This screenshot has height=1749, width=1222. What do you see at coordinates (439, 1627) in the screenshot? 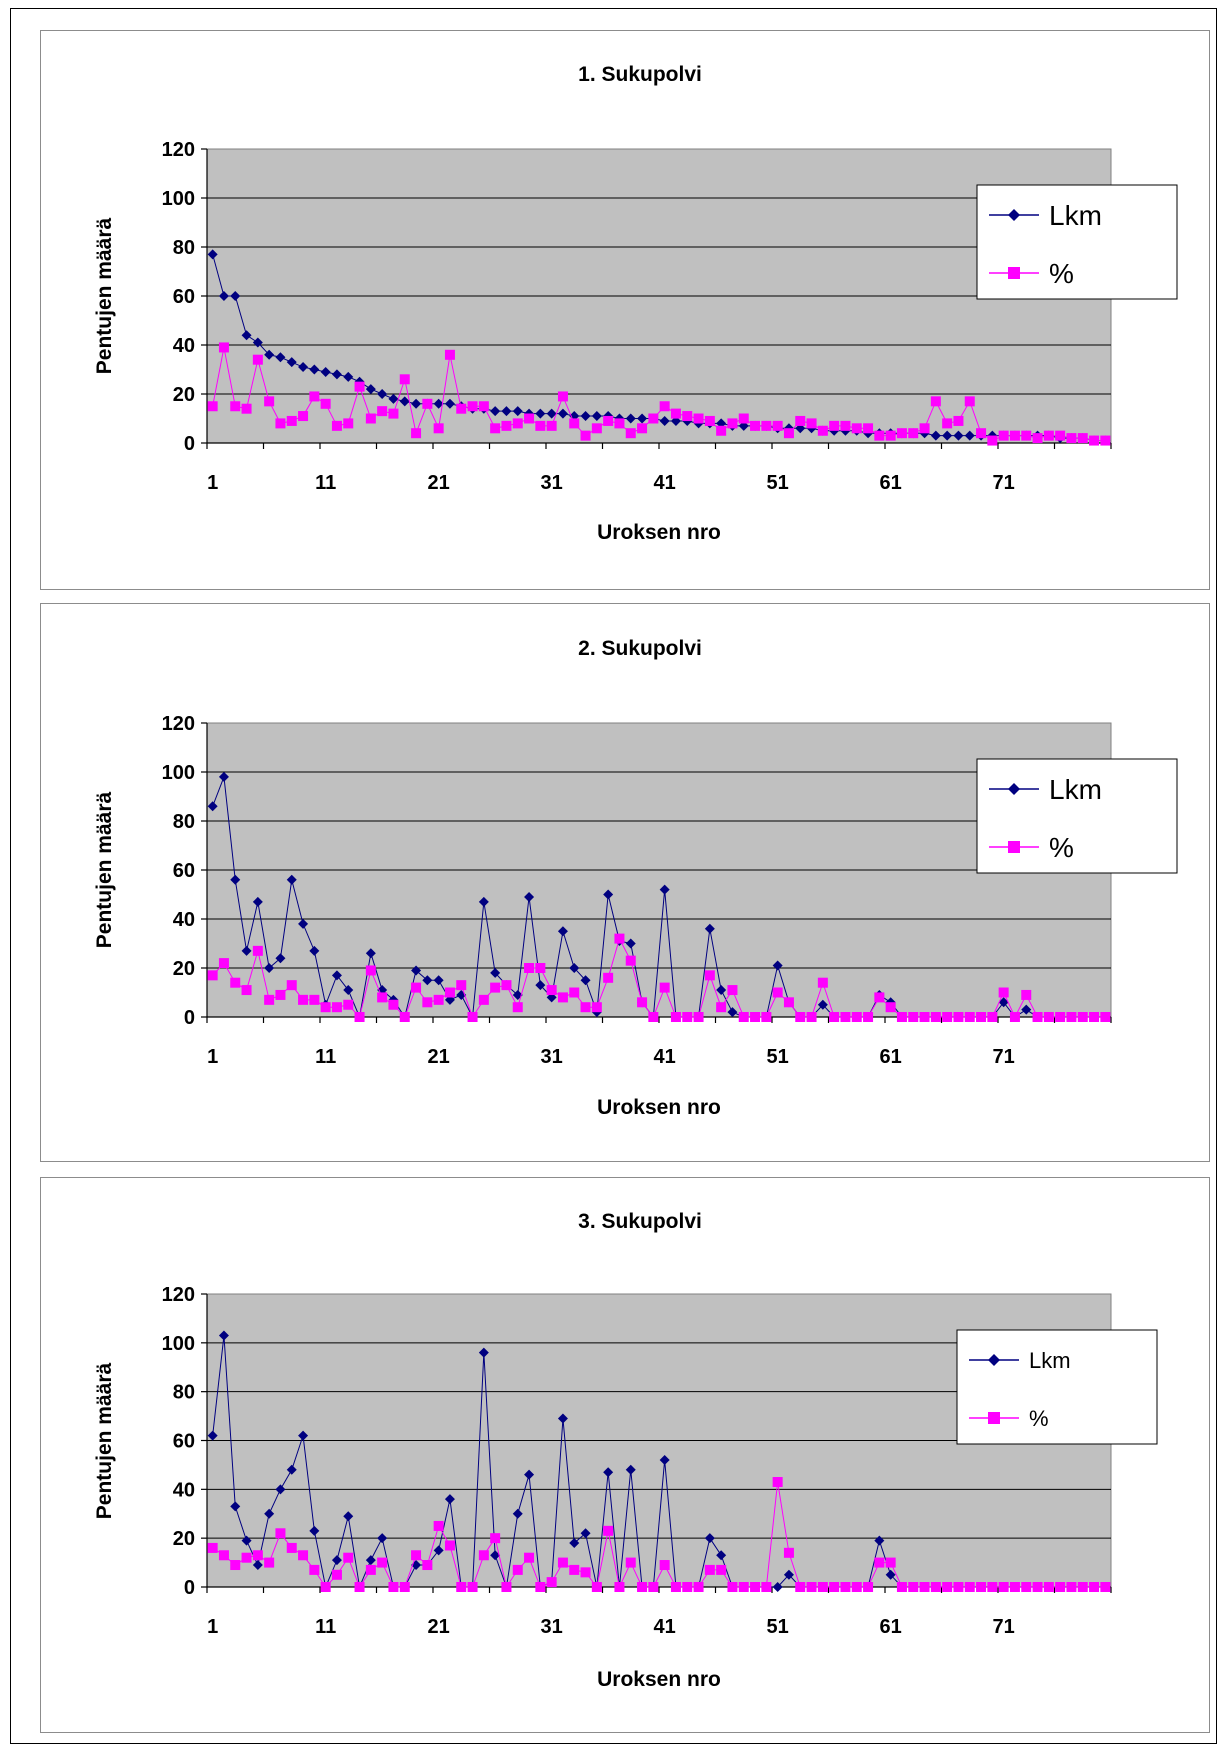
I see `x-tick-label: 21` at bounding box center [439, 1627].